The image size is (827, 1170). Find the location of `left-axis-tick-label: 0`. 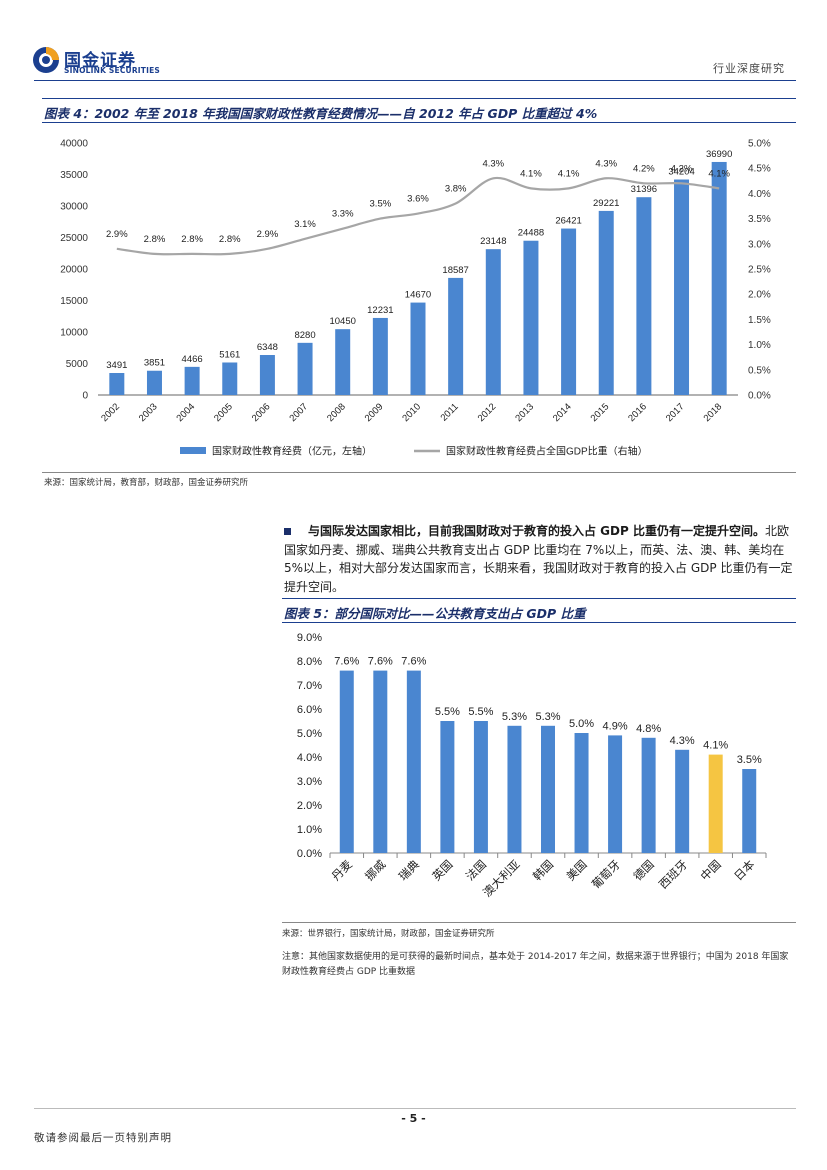

left-axis-tick-label: 0 is located at coordinates (85, 396).